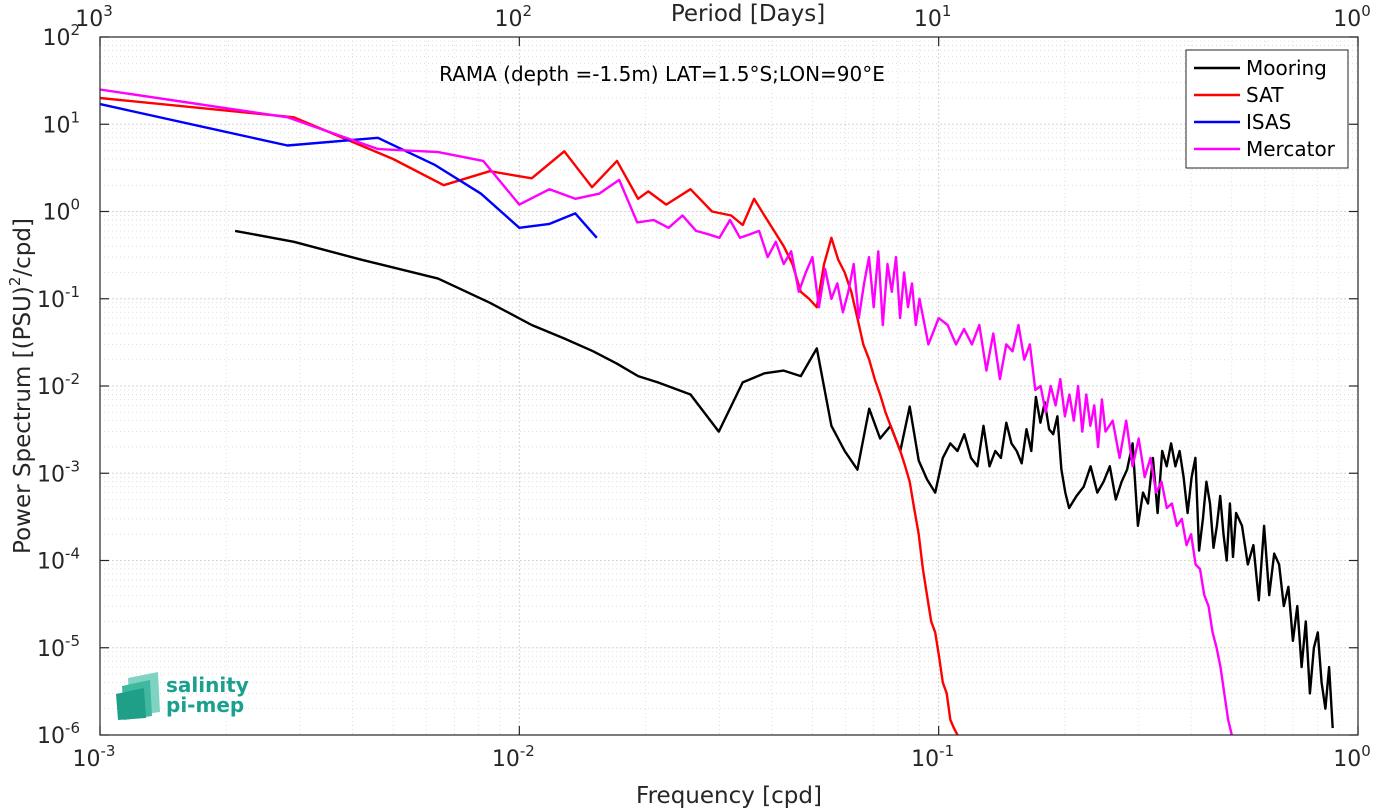  Describe the element at coordinates (72, 554) in the screenshot. I see `y-tick-label-exp: -4` at that location.